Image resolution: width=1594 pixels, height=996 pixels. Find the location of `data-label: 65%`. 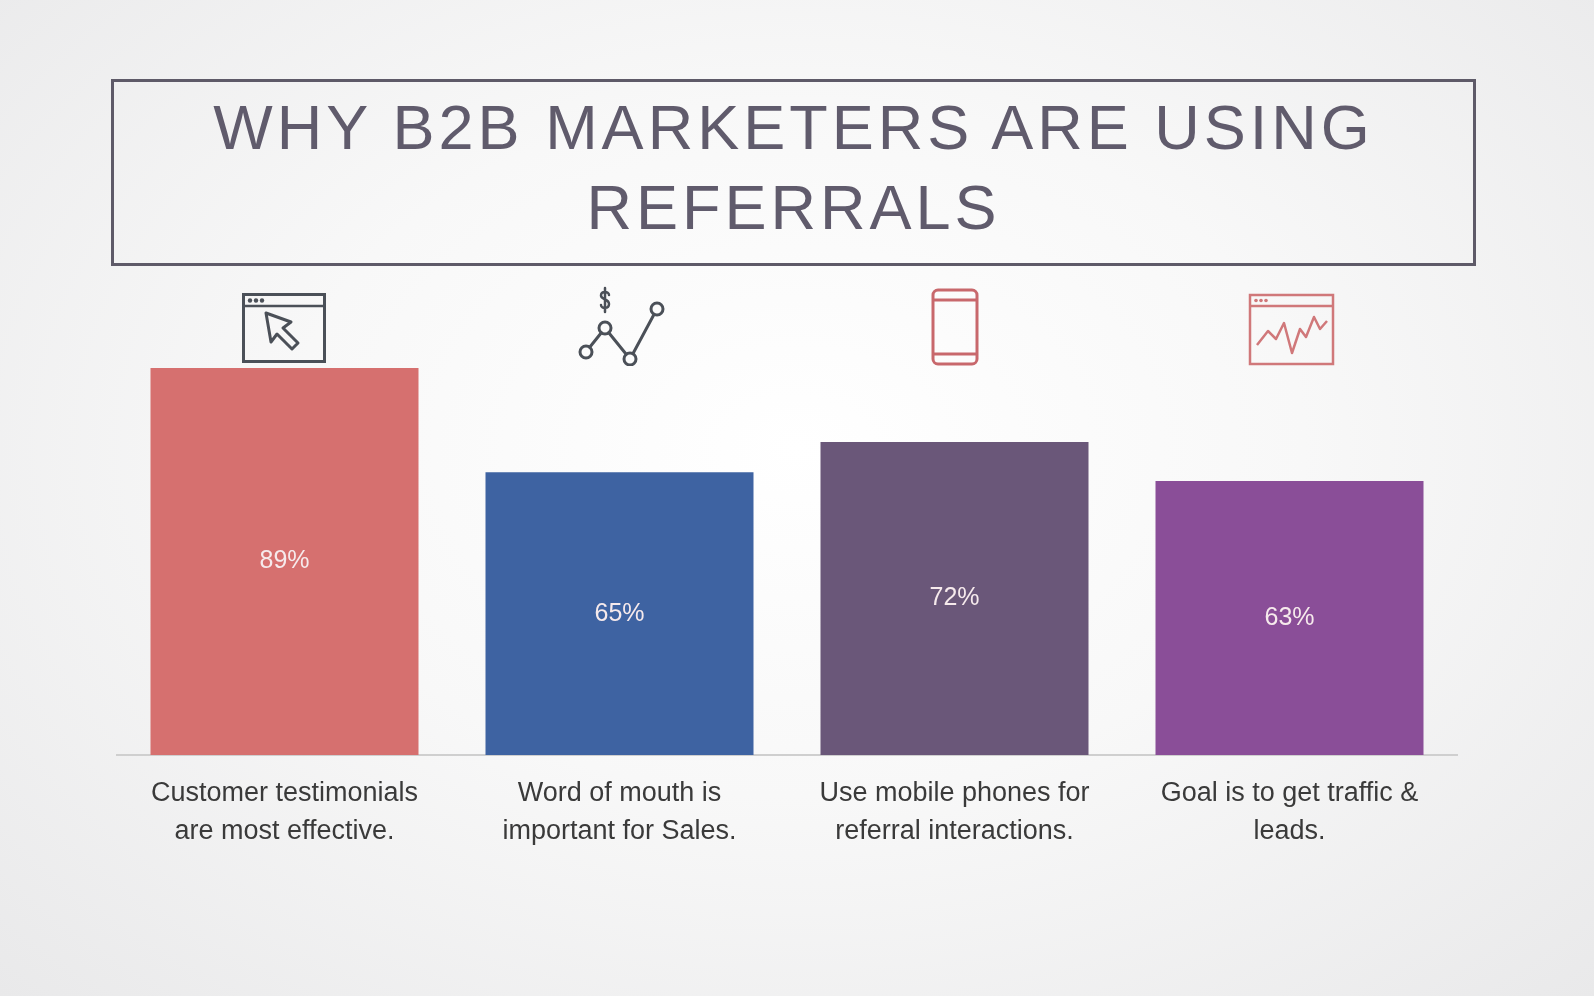

data-label: 65% is located at coordinates (619, 611).